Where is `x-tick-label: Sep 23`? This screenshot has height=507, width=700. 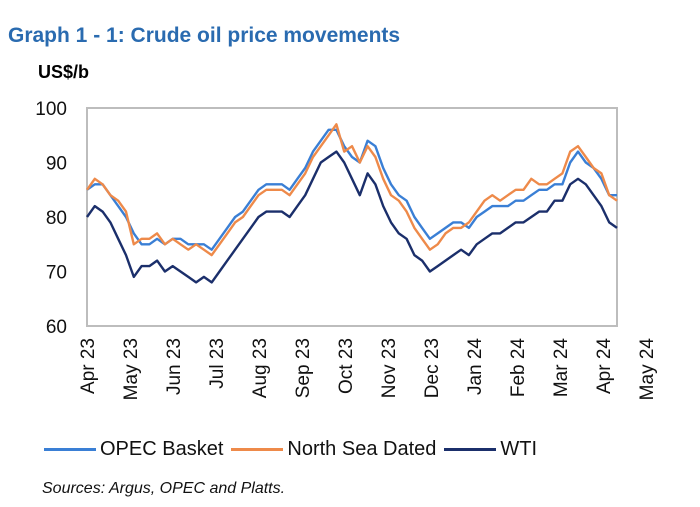 x-tick-label: Sep 23 is located at coordinates (303, 368).